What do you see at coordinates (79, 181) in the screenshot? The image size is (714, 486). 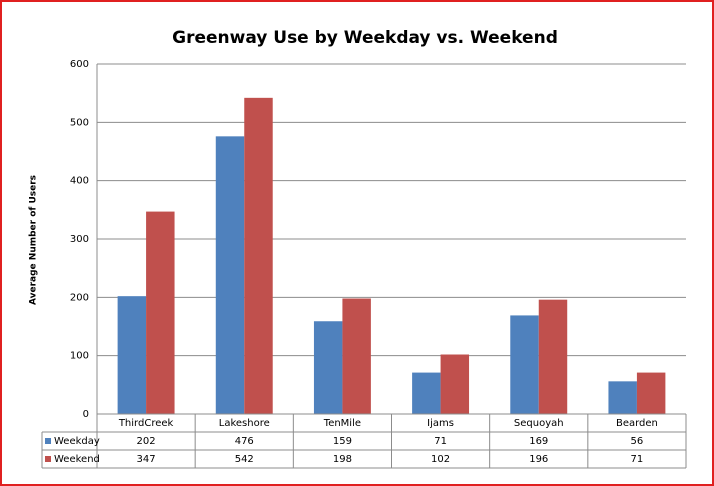 I see `y-tick-label: 400` at bounding box center [79, 181].